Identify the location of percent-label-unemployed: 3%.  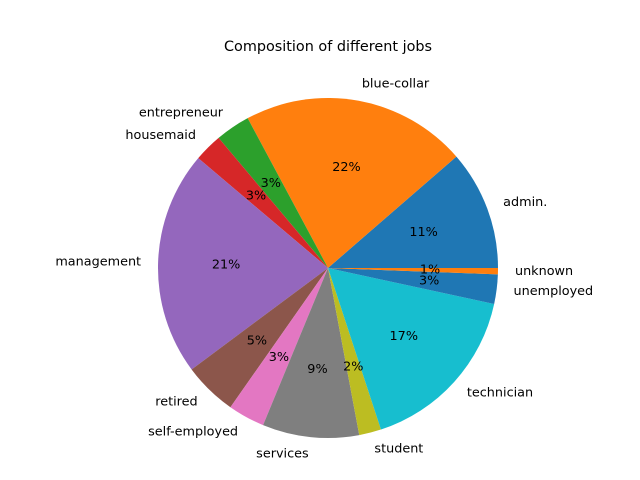
(429, 280).